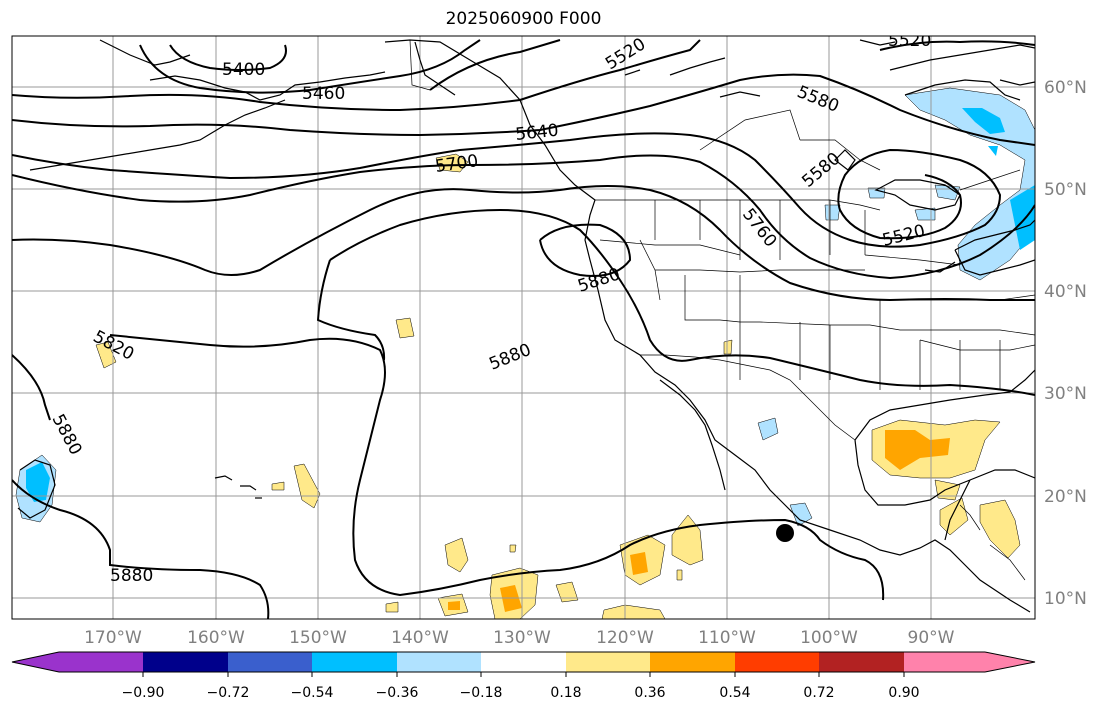  What do you see at coordinates (903, 693) in the screenshot?
I see `colorbar-tick-label: 0.90` at bounding box center [903, 693].